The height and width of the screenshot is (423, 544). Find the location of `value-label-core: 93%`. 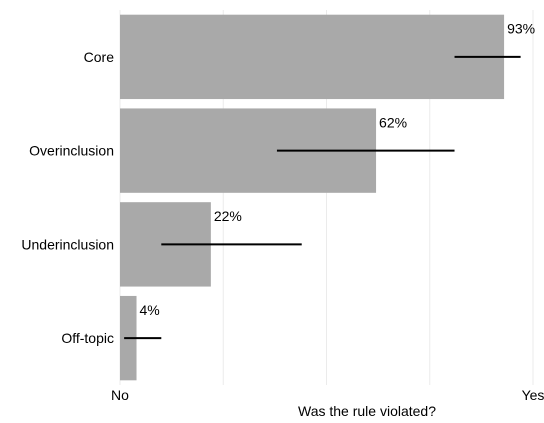

value-label-core: 93% is located at coordinates (521, 29).